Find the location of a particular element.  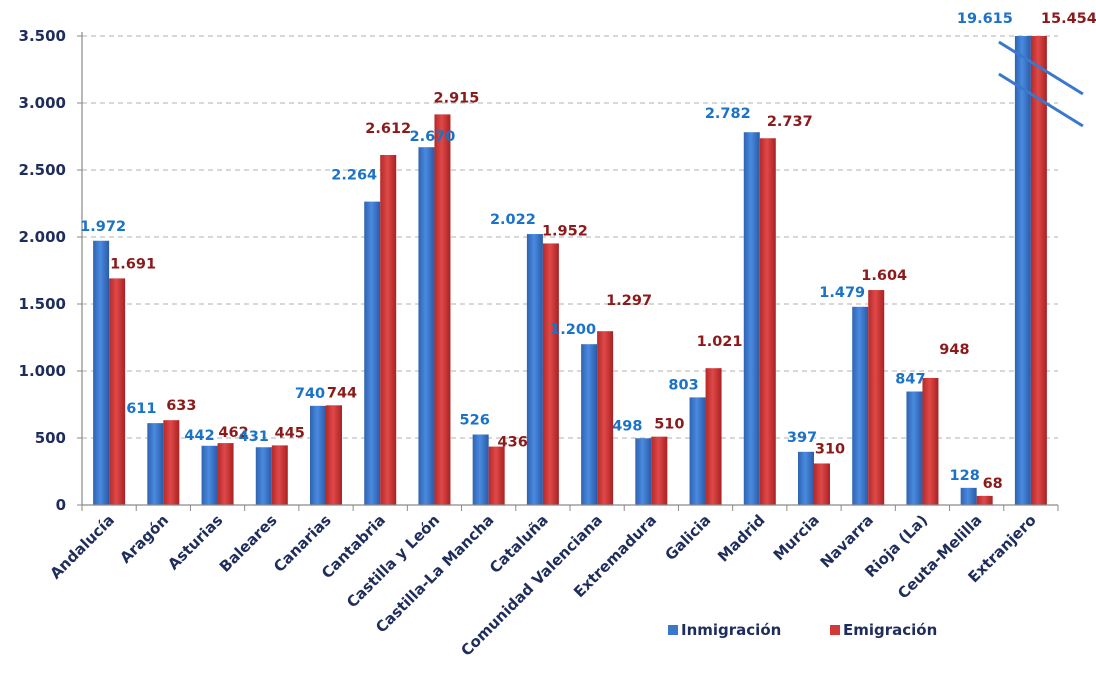

bar-inmigracion-rioja-la is located at coordinates (914, 448).